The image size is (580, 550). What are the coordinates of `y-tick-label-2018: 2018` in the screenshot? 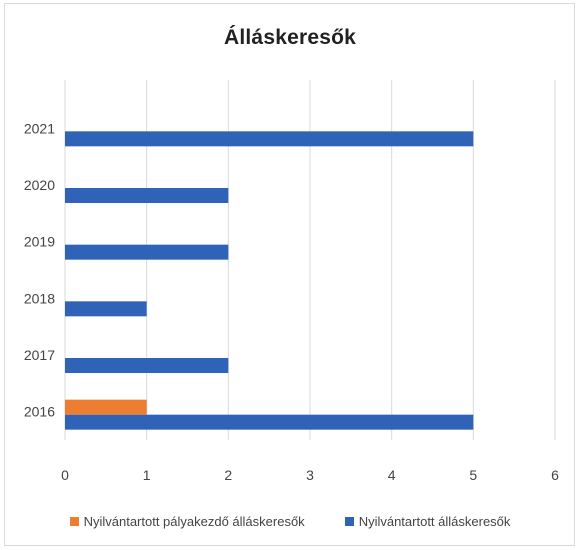 It's located at (39, 298).